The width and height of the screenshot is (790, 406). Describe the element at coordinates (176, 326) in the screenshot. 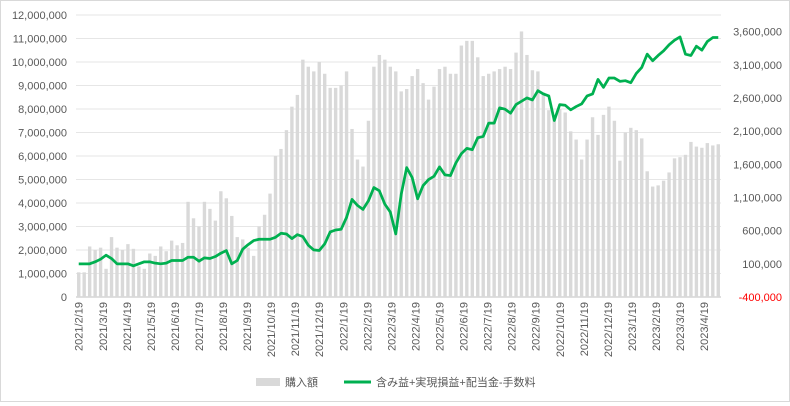

I see `x-tick-label: 2021/6/19` at that location.